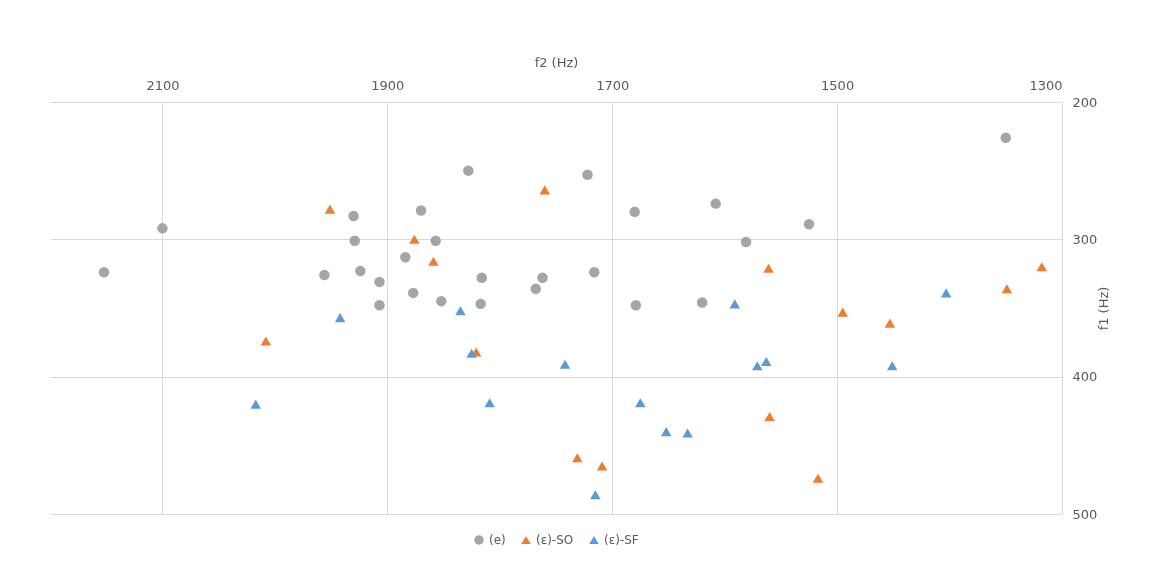  What do you see at coordinates (1046, 85) in the screenshot?
I see `x-tick-label: 1300` at bounding box center [1046, 85].